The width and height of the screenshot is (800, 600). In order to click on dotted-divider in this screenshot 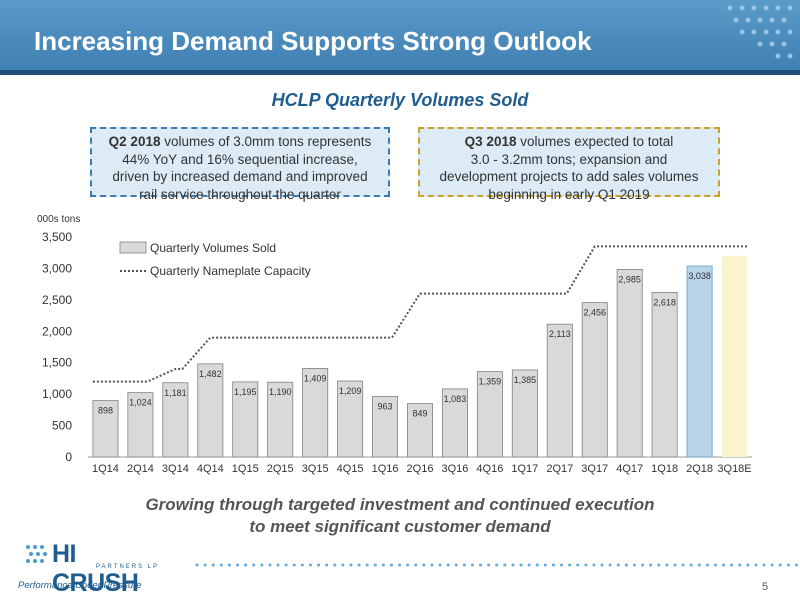, I will do `click(497, 565)`.